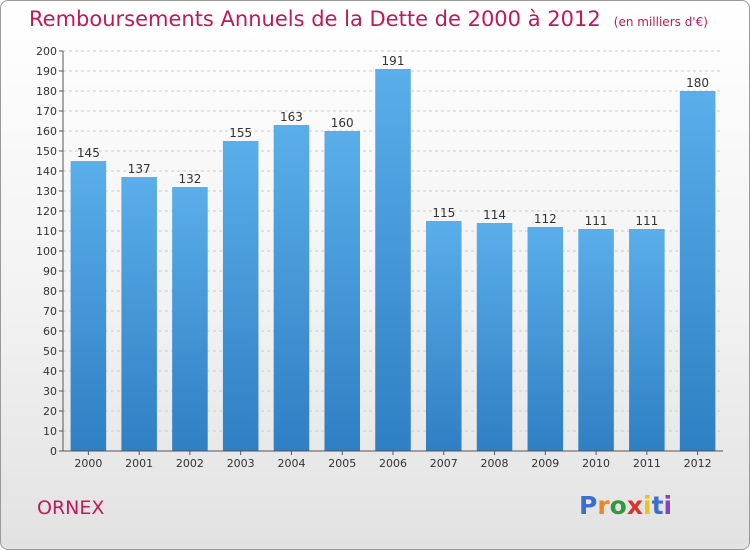  Describe the element at coordinates (189, 179) in the screenshot. I see `data-label: 132` at that location.